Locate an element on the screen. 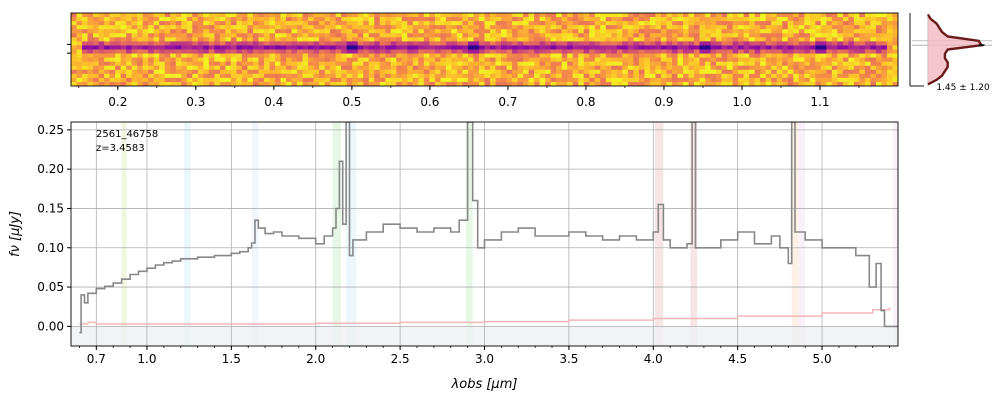  top-x-tick-label: 0.5 is located at coordinates (351, 102).